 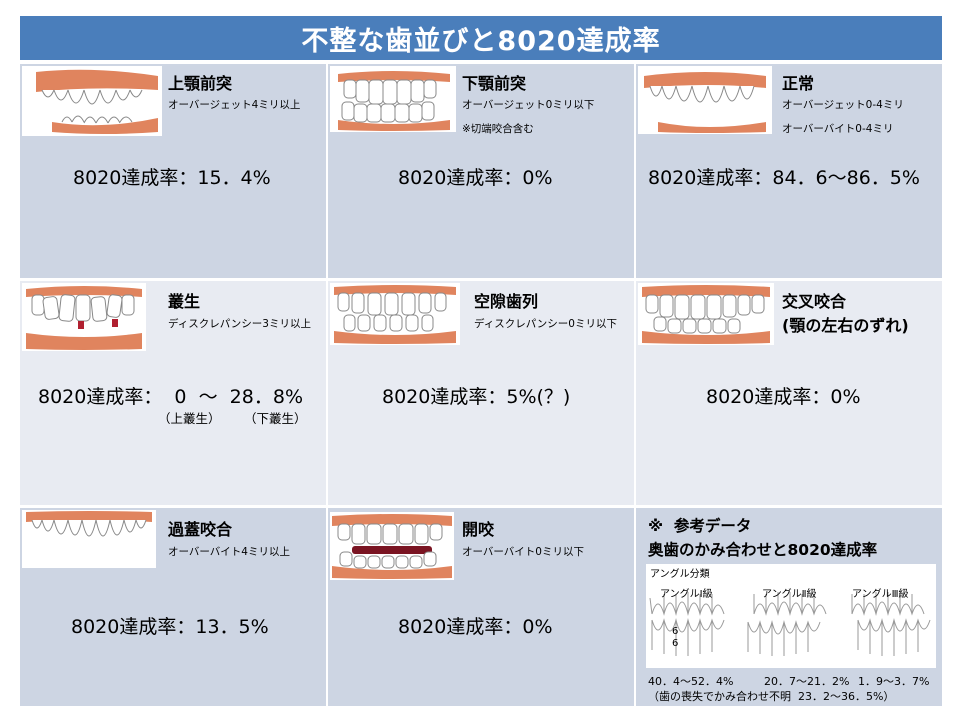 What do you see at coordinates (476, 397) in the screenshot?
I see `cell-5-rate: 8020達成率：5%(？)` at bounding box center [476, 397].